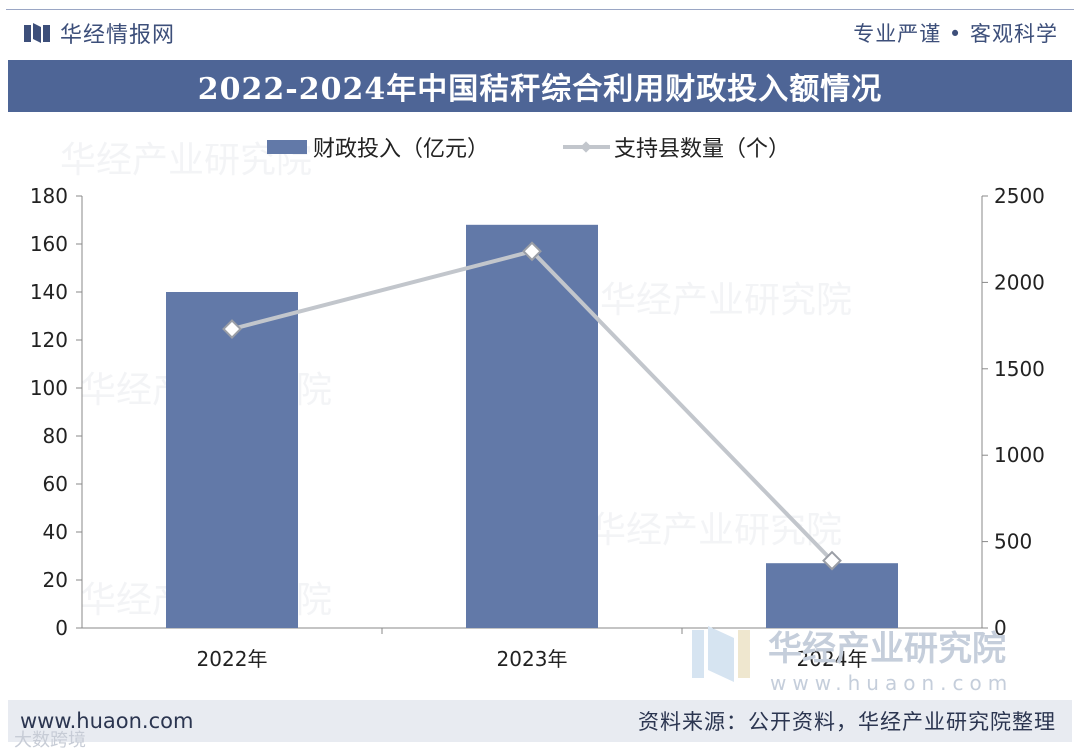 This screenshot has width=1080, height=755. What do you see at coordinates (726, 300) in the screenshot?
I see `watermark-ghost: 华经产业研究院` at bounding box center [726, 300].